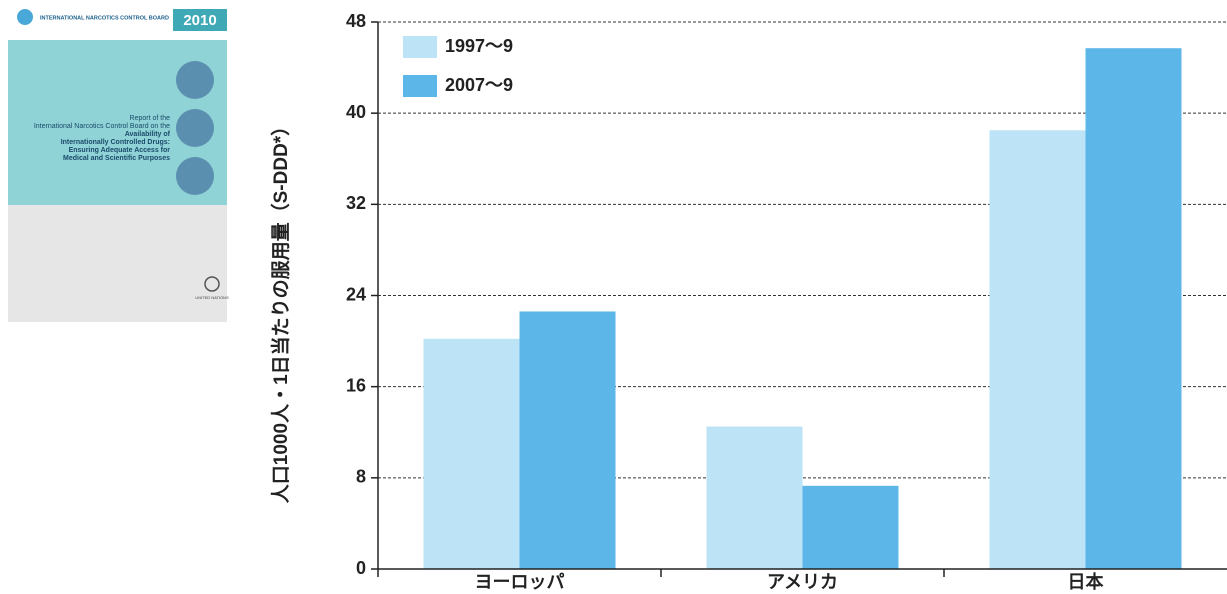 The image size is (1227, 594). I want to click on y-axis-label: 人口1000人・1日当たりの服用量（S-DDD*）, so click(280, 310).